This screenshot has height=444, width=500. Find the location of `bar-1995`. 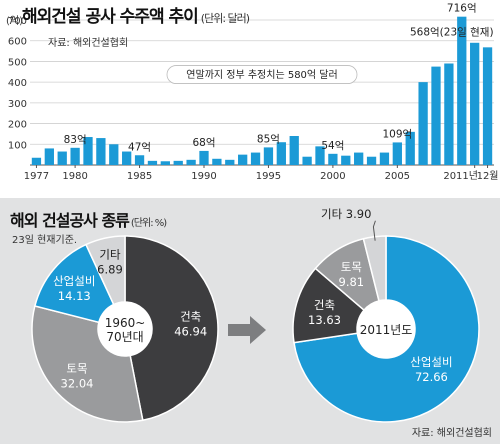

bar-1995 is located at coordinates (268, 156).